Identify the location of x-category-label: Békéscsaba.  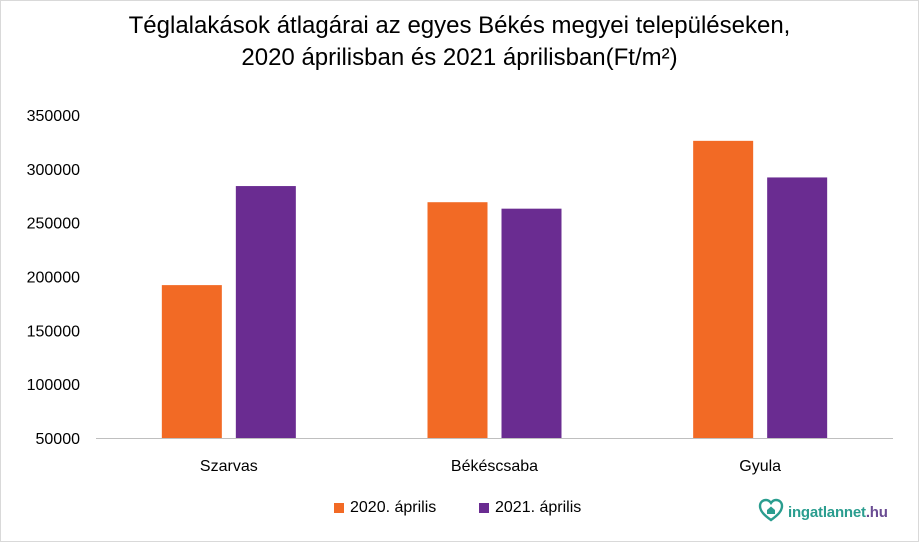
(494, 466).